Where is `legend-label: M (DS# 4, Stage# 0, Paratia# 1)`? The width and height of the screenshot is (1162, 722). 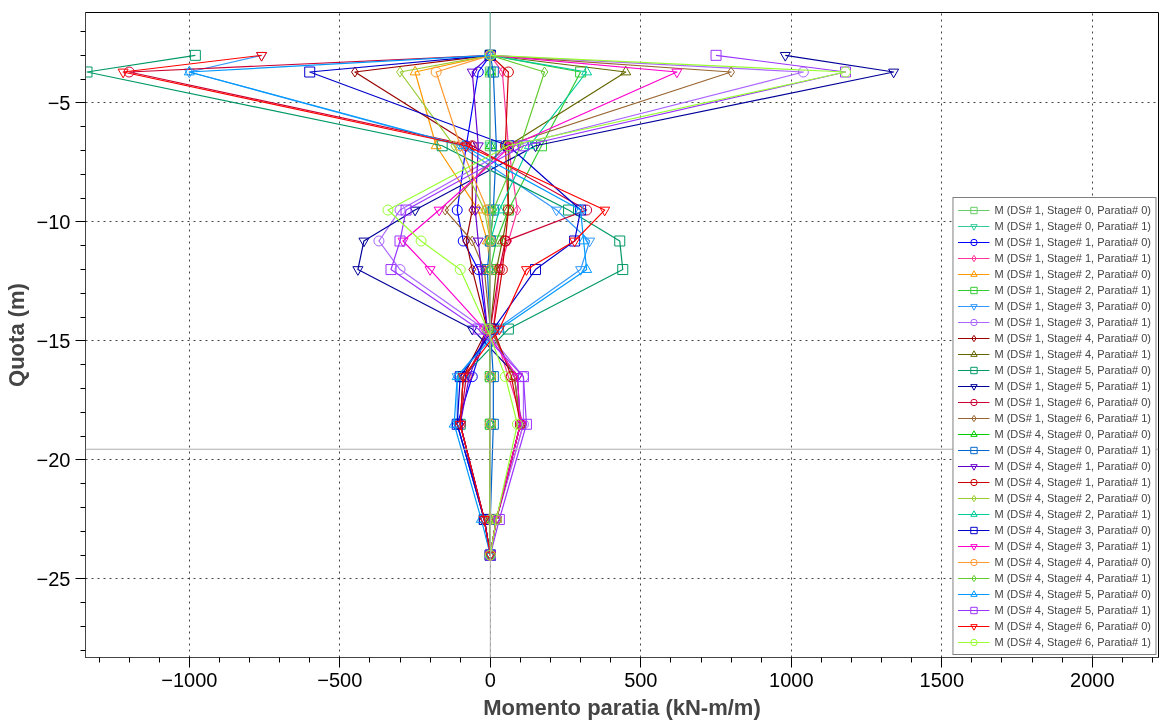 legend-label: M (DS# 4, Stage# 0, Paratia# 1) is located at coordinates (1072, 450).